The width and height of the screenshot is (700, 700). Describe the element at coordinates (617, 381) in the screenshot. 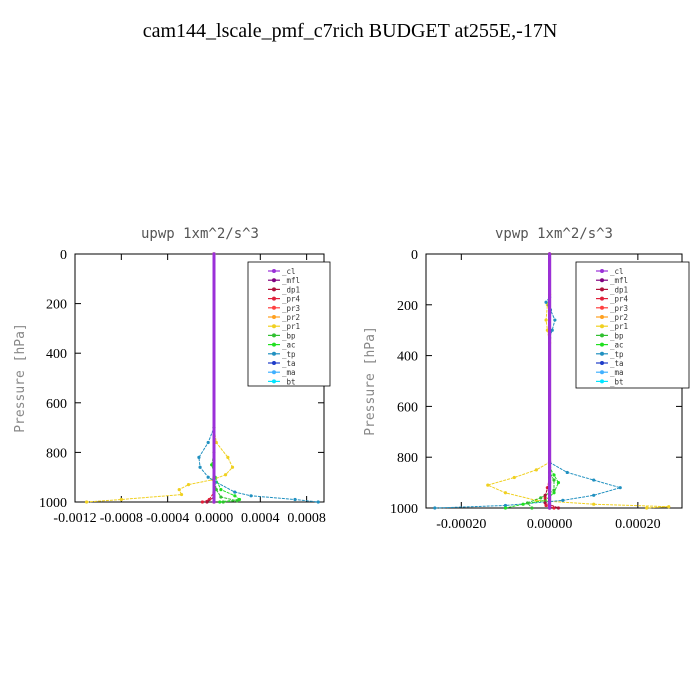

I see `legend-label: _bt` at that location.